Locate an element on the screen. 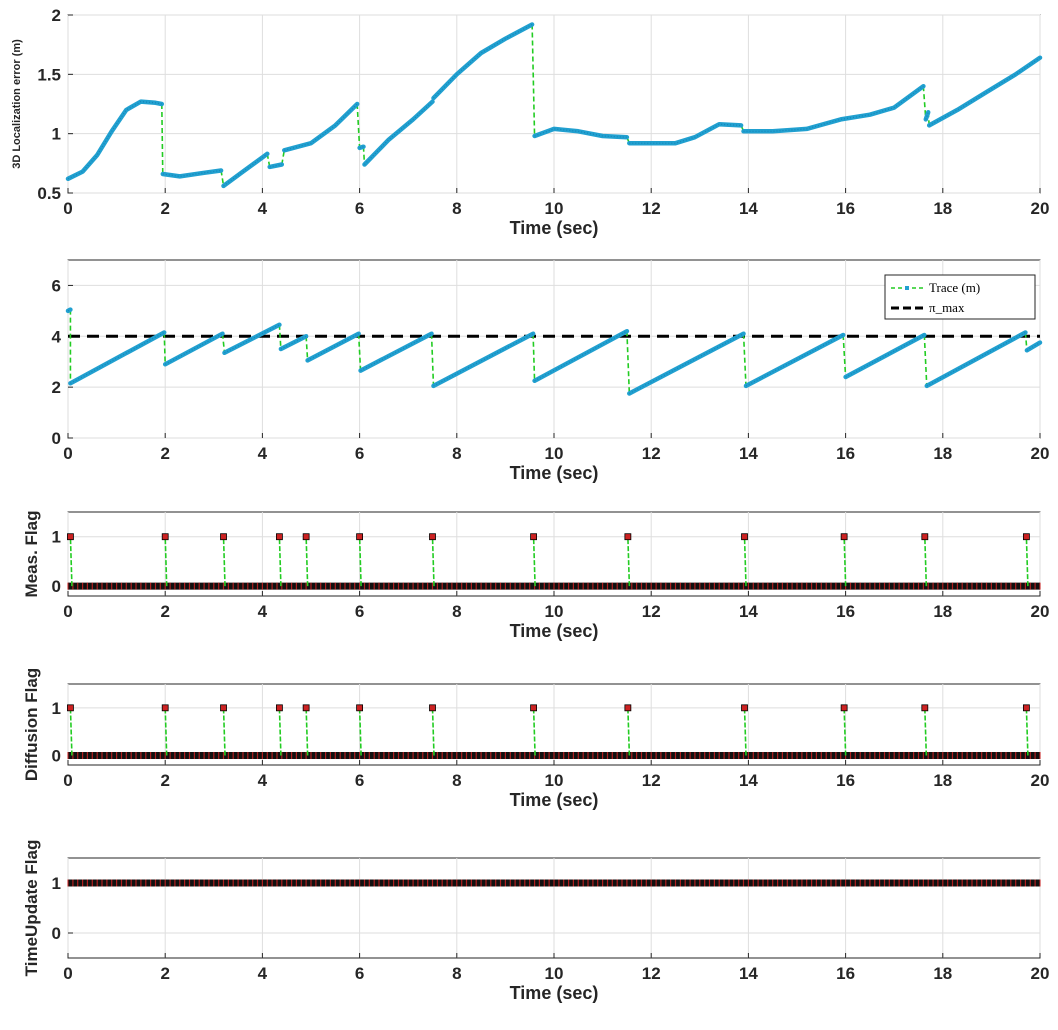 Image resolution: width=1058 pixels, height=1030 pixels. y-tick-label: 4 is located at coordinates (57, 336).